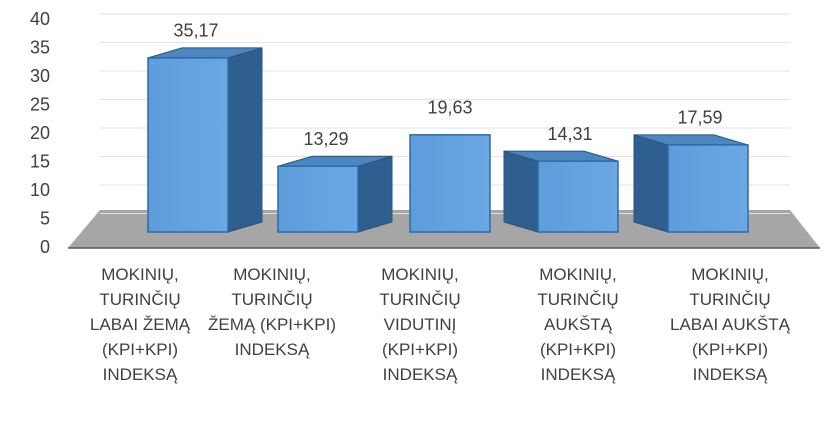 The image size is (833, 435). What do you see at coordinates (45, 247) in the screenshot?
I see `y-tick-label: 0` at bounding box center [45, 247].